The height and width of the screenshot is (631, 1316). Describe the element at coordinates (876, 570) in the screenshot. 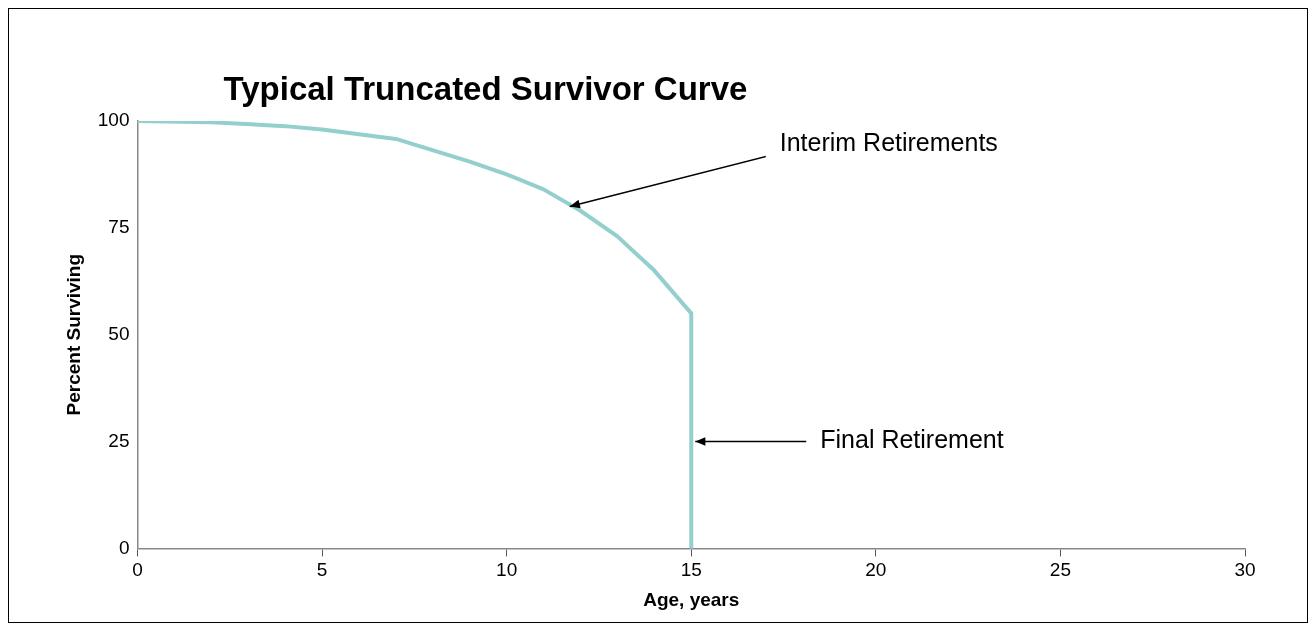

I see `x-tick-label: 20` at that location.